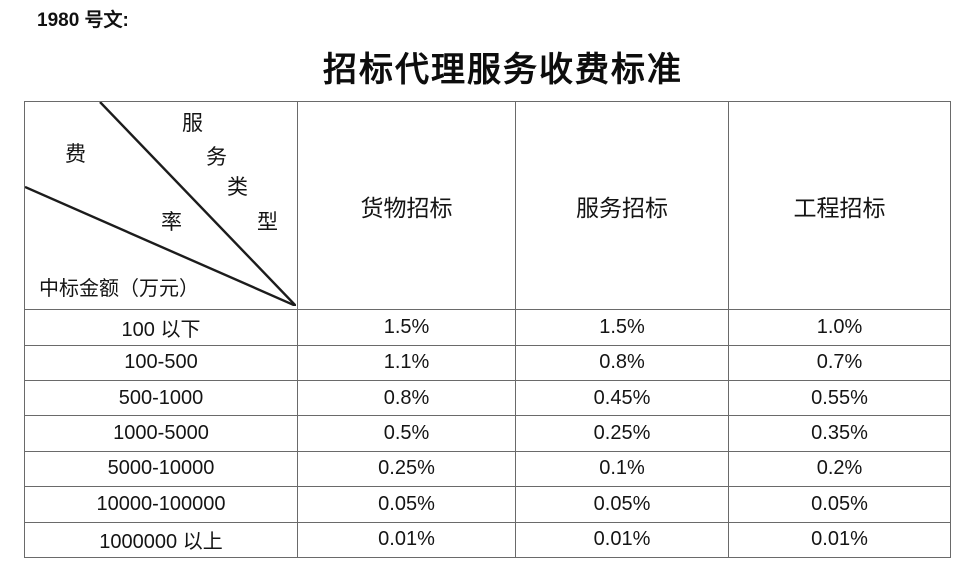  Describe the element at coordinates (839, 398) in the screenshot. I see `fee-value-cell: 0.55%` at that location.